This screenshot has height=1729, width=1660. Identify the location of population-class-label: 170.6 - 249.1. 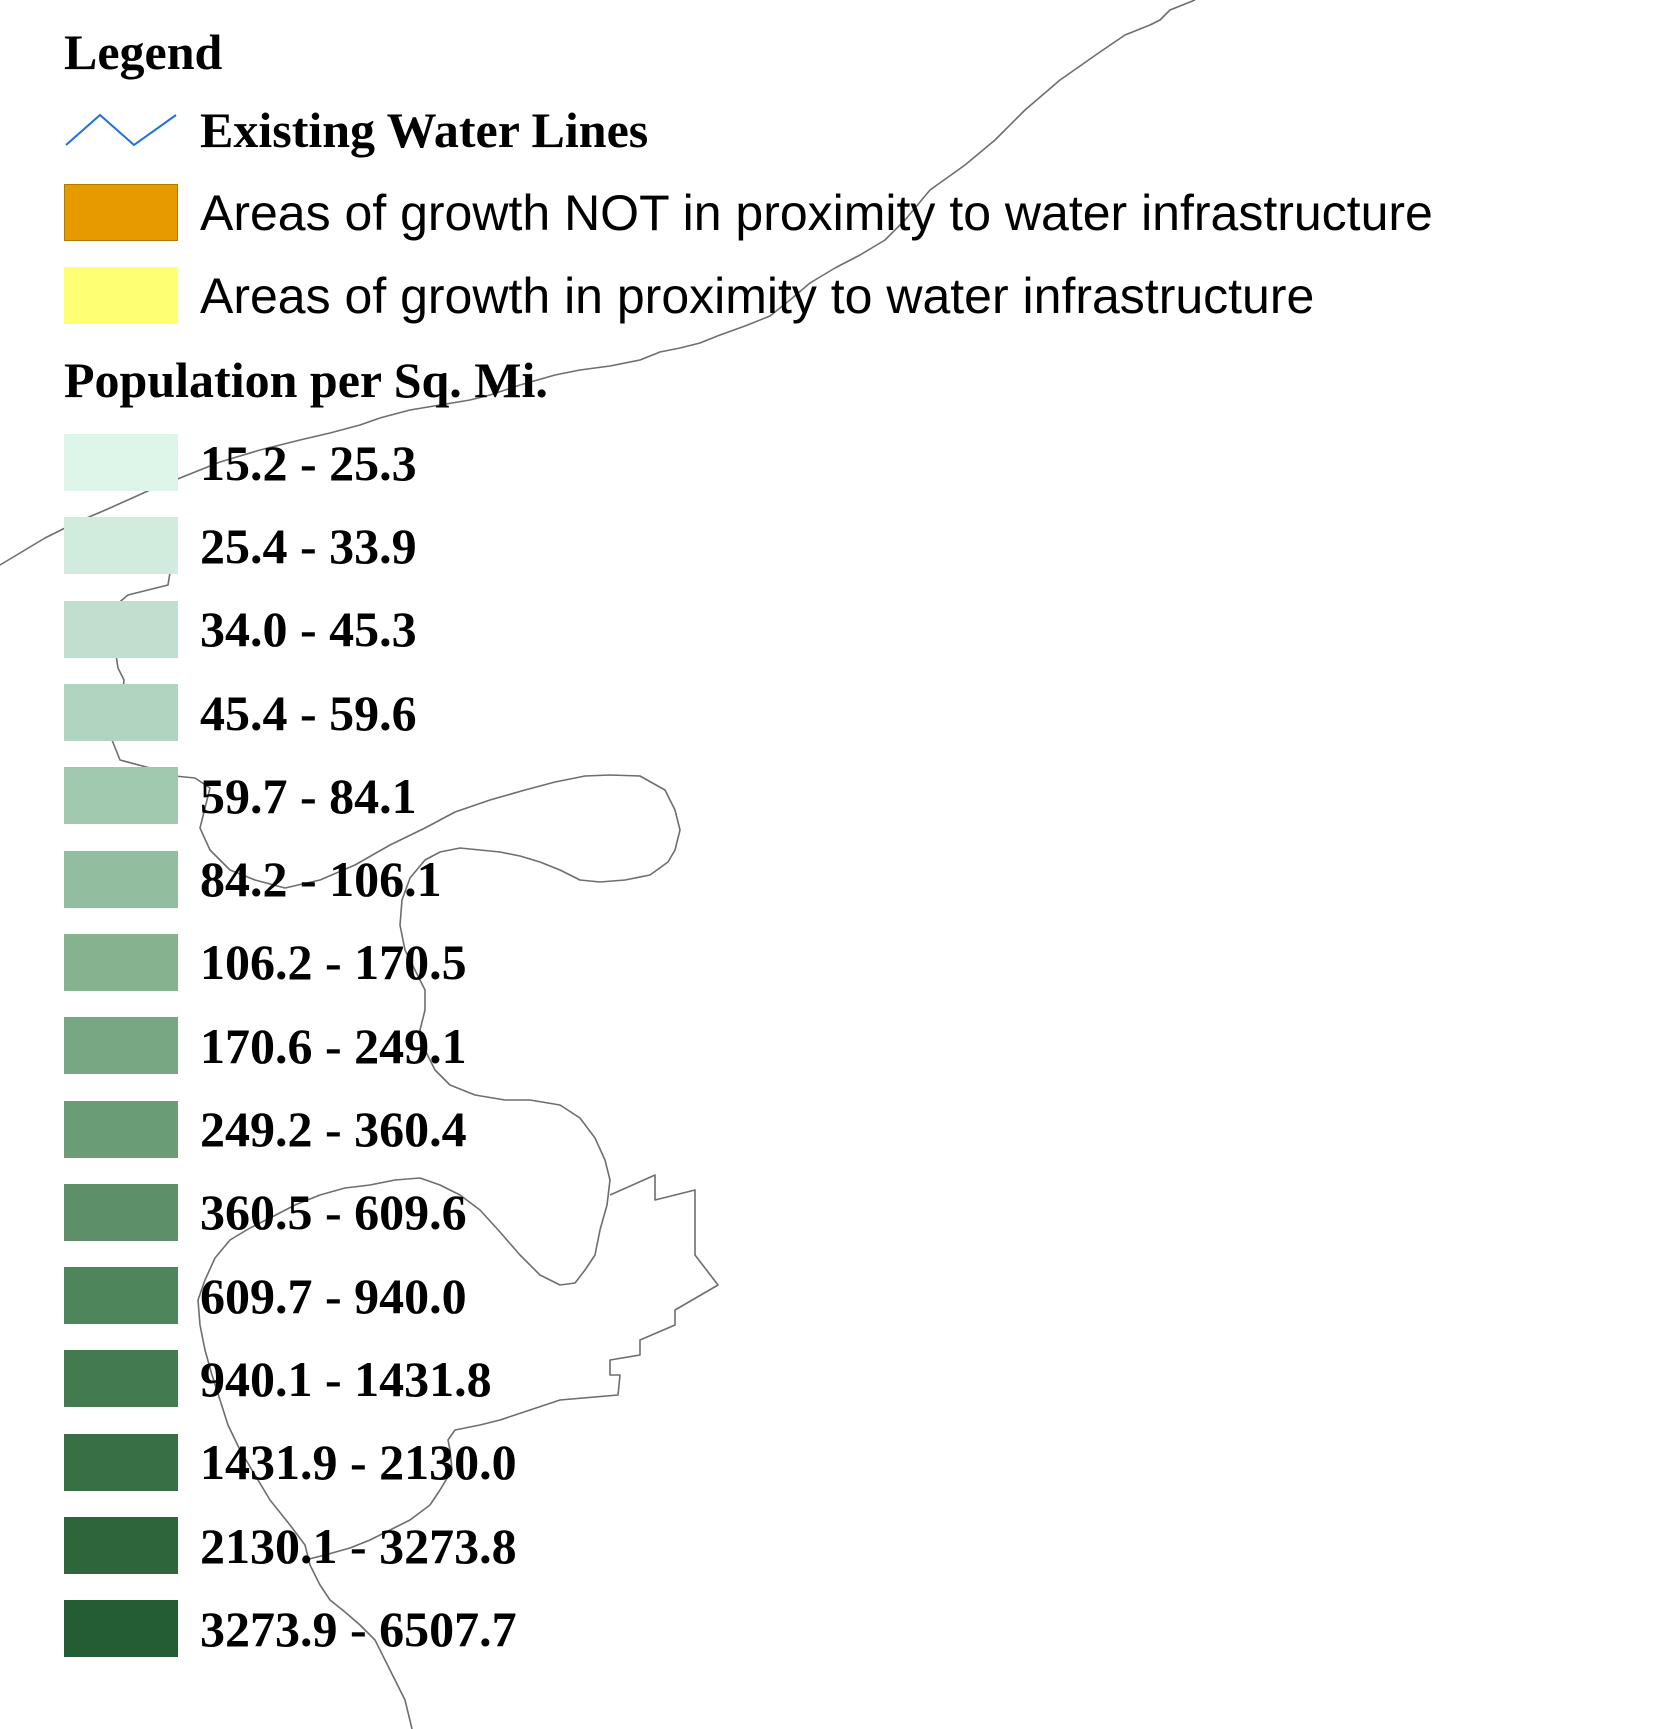
(333, 1045).